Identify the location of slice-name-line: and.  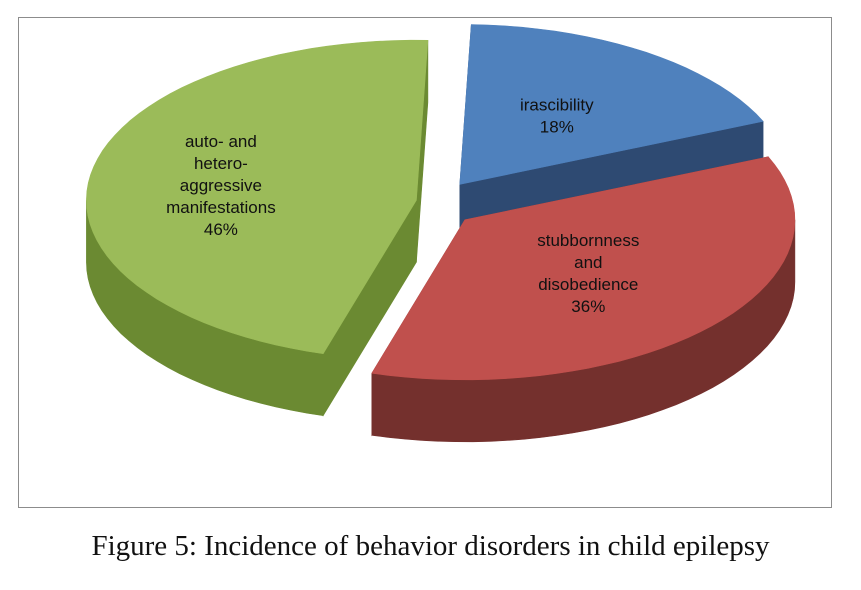
(588, 262).